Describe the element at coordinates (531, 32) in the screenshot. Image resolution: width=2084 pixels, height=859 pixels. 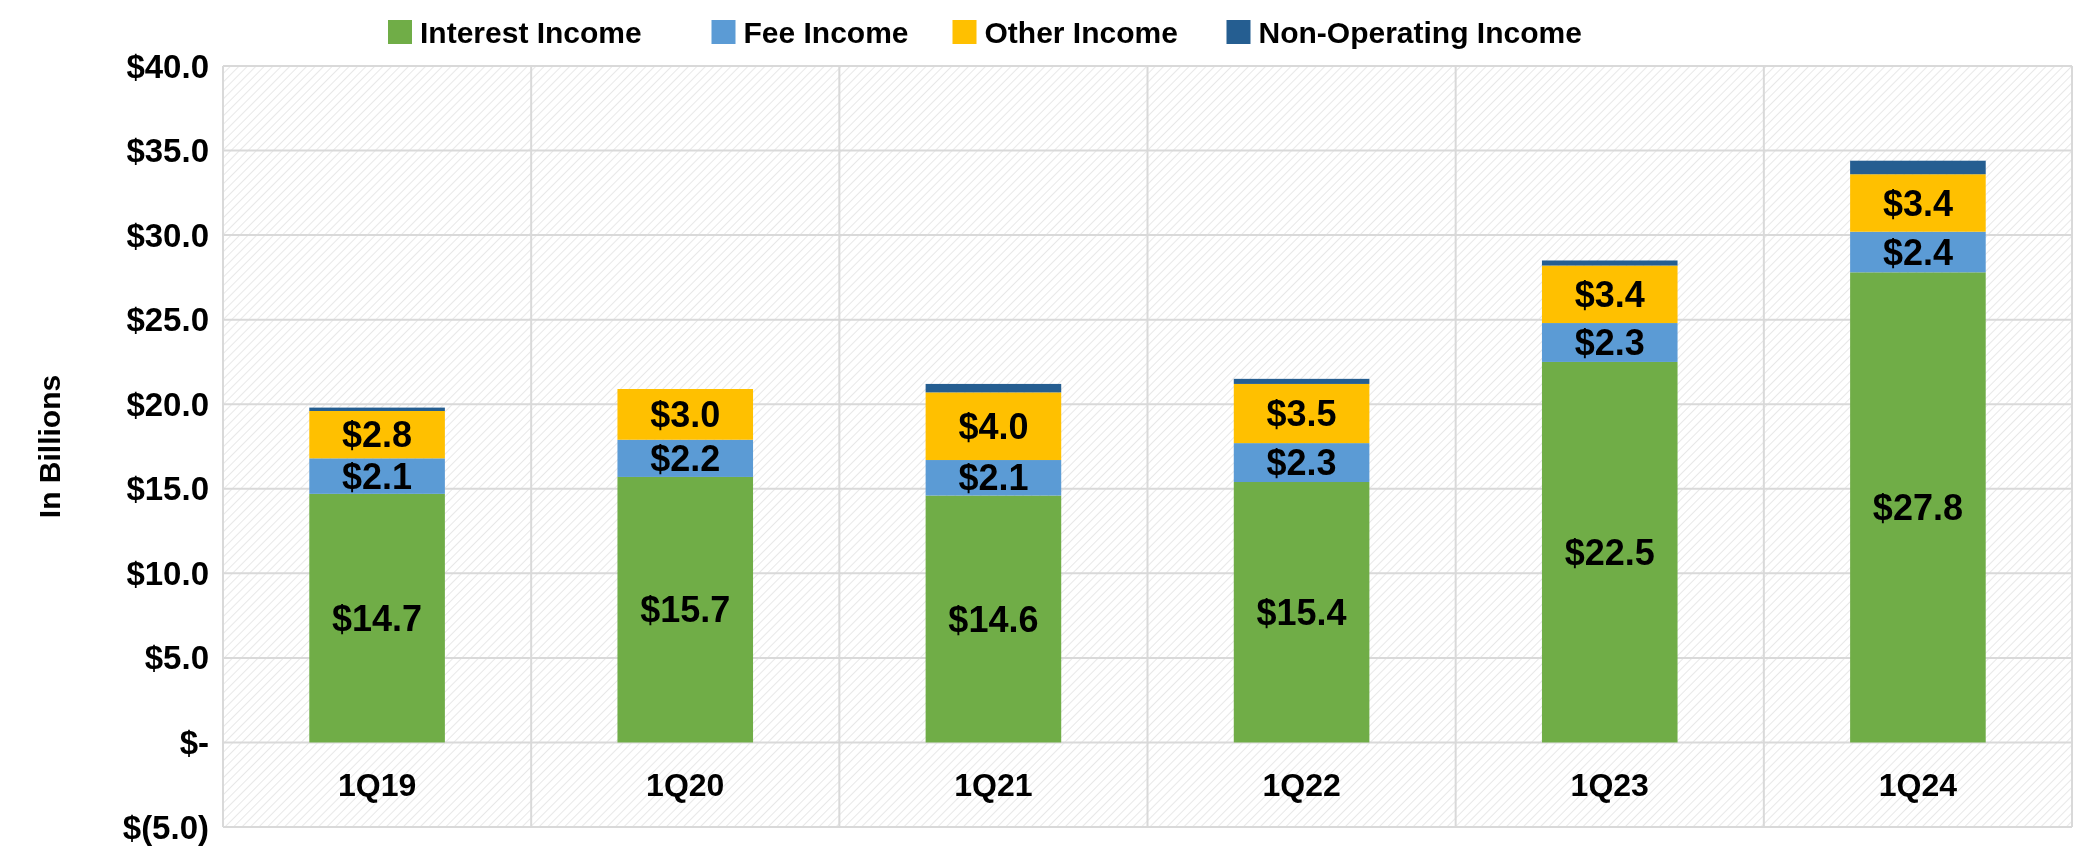
I see `legend-label: Interest Income` at that location.